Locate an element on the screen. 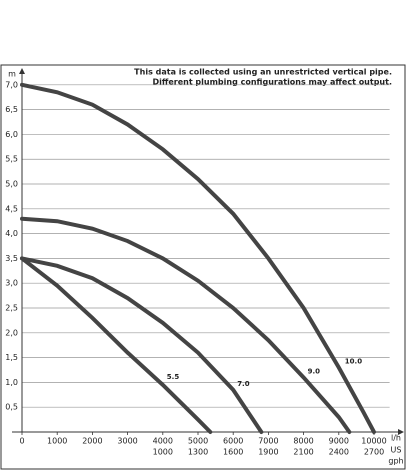 The image size is (407, 471). x2-tick-label: 1000 is located at coordinates (163, 452).